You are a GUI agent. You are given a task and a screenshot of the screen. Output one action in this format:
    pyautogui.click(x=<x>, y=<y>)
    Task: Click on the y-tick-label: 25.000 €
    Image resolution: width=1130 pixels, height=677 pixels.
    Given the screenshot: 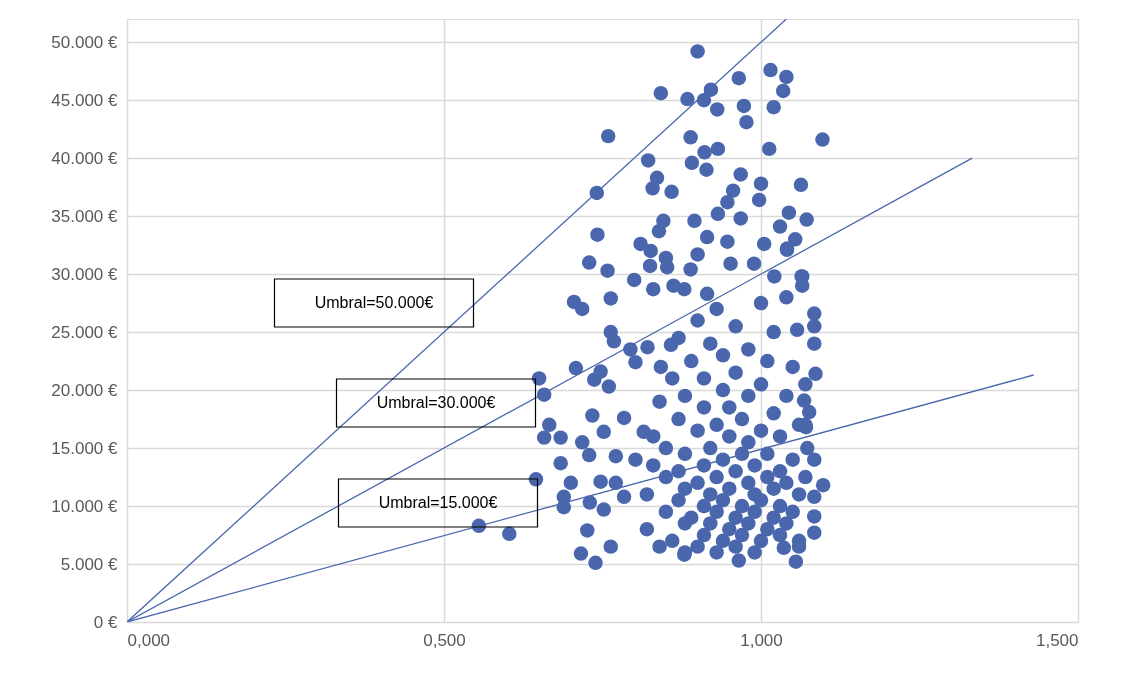 What is the action you would take?
    pyautogui.click(x=85, y=332)
    